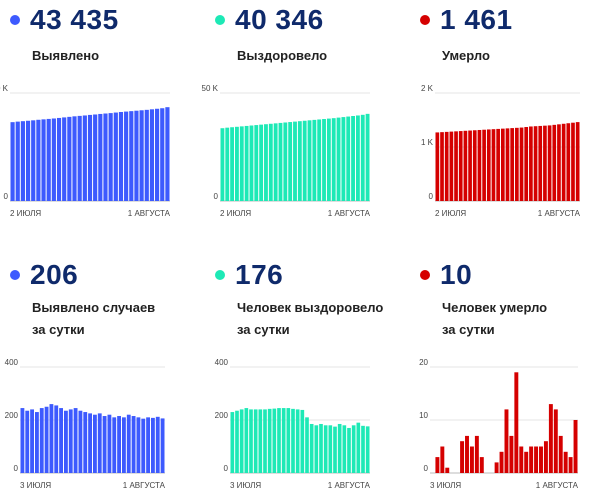 Image resolution: width=605 pixels, height=499 pixels. What do you see at coordinates (222, 415) in the screenshot?
I see `y-tick-label: 200` at bounding box center [222, 415].